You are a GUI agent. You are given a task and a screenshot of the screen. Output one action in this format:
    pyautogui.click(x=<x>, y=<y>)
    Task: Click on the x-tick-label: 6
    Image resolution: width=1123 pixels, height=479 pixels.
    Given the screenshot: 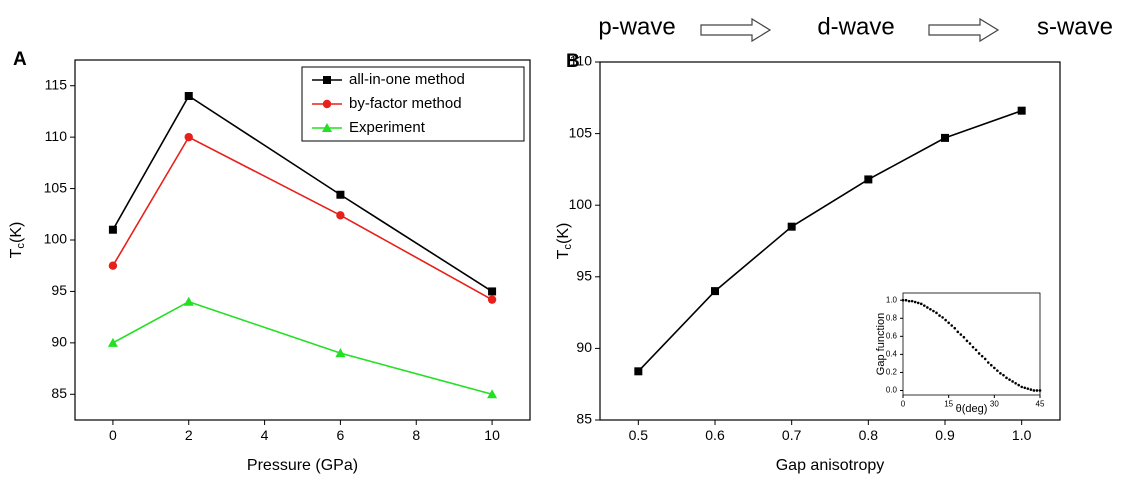 What is the action you would take?
    pyautogui.click(x=341, y=435)
    